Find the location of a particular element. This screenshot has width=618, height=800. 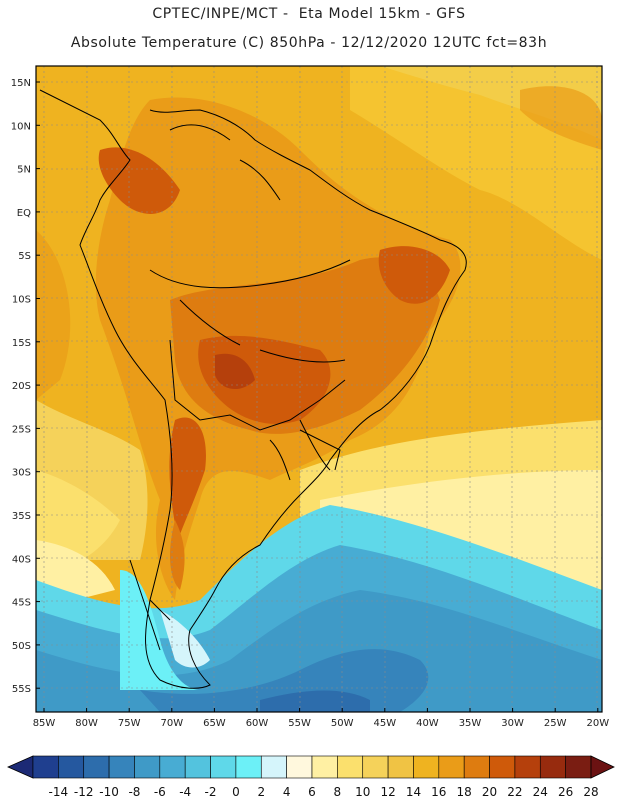

lon-label: 65W is located at coordinates (214, 723).